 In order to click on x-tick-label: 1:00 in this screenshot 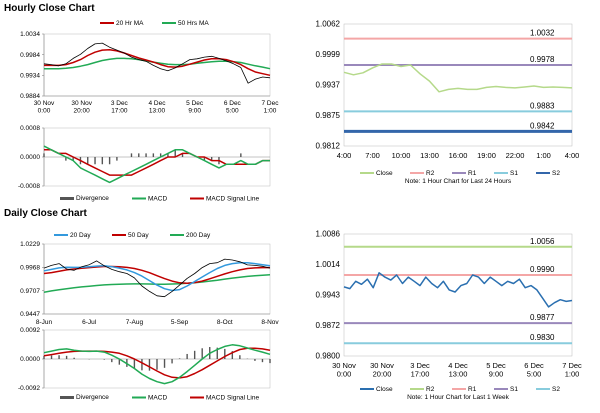, I will do `click(543, 155)`.